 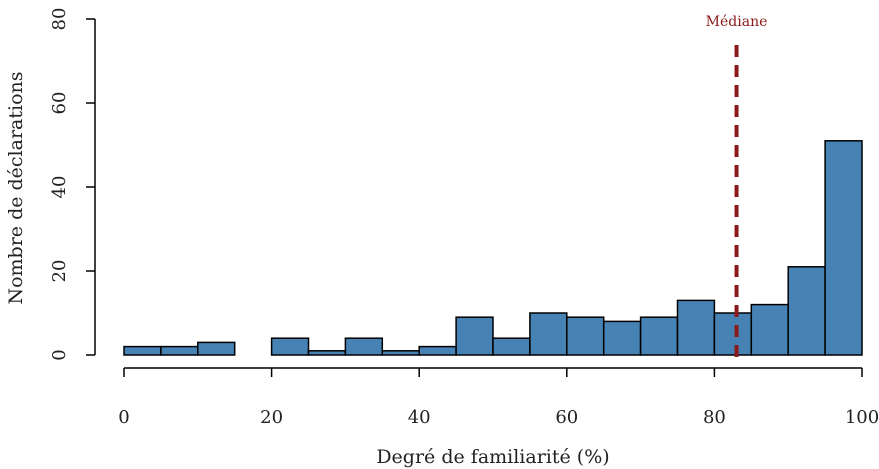 What do you see at coordinates (59, 271) in the screenshot?
I see `y-tick-label: 20` at bounding box center [59, 271].